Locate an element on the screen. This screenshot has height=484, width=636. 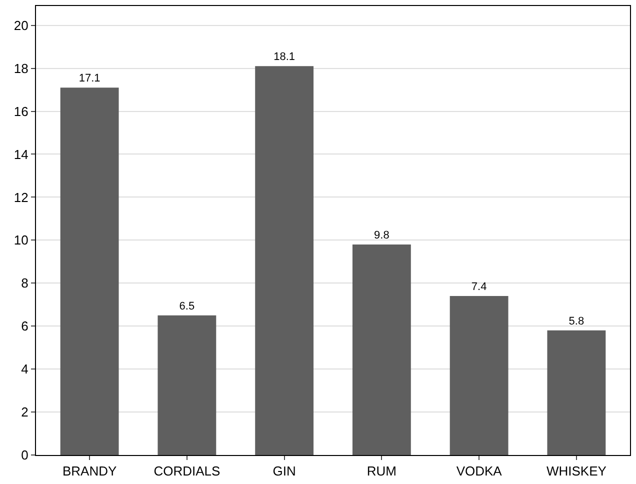
y-tick-label: 6 is located at coordinates (24, 326).